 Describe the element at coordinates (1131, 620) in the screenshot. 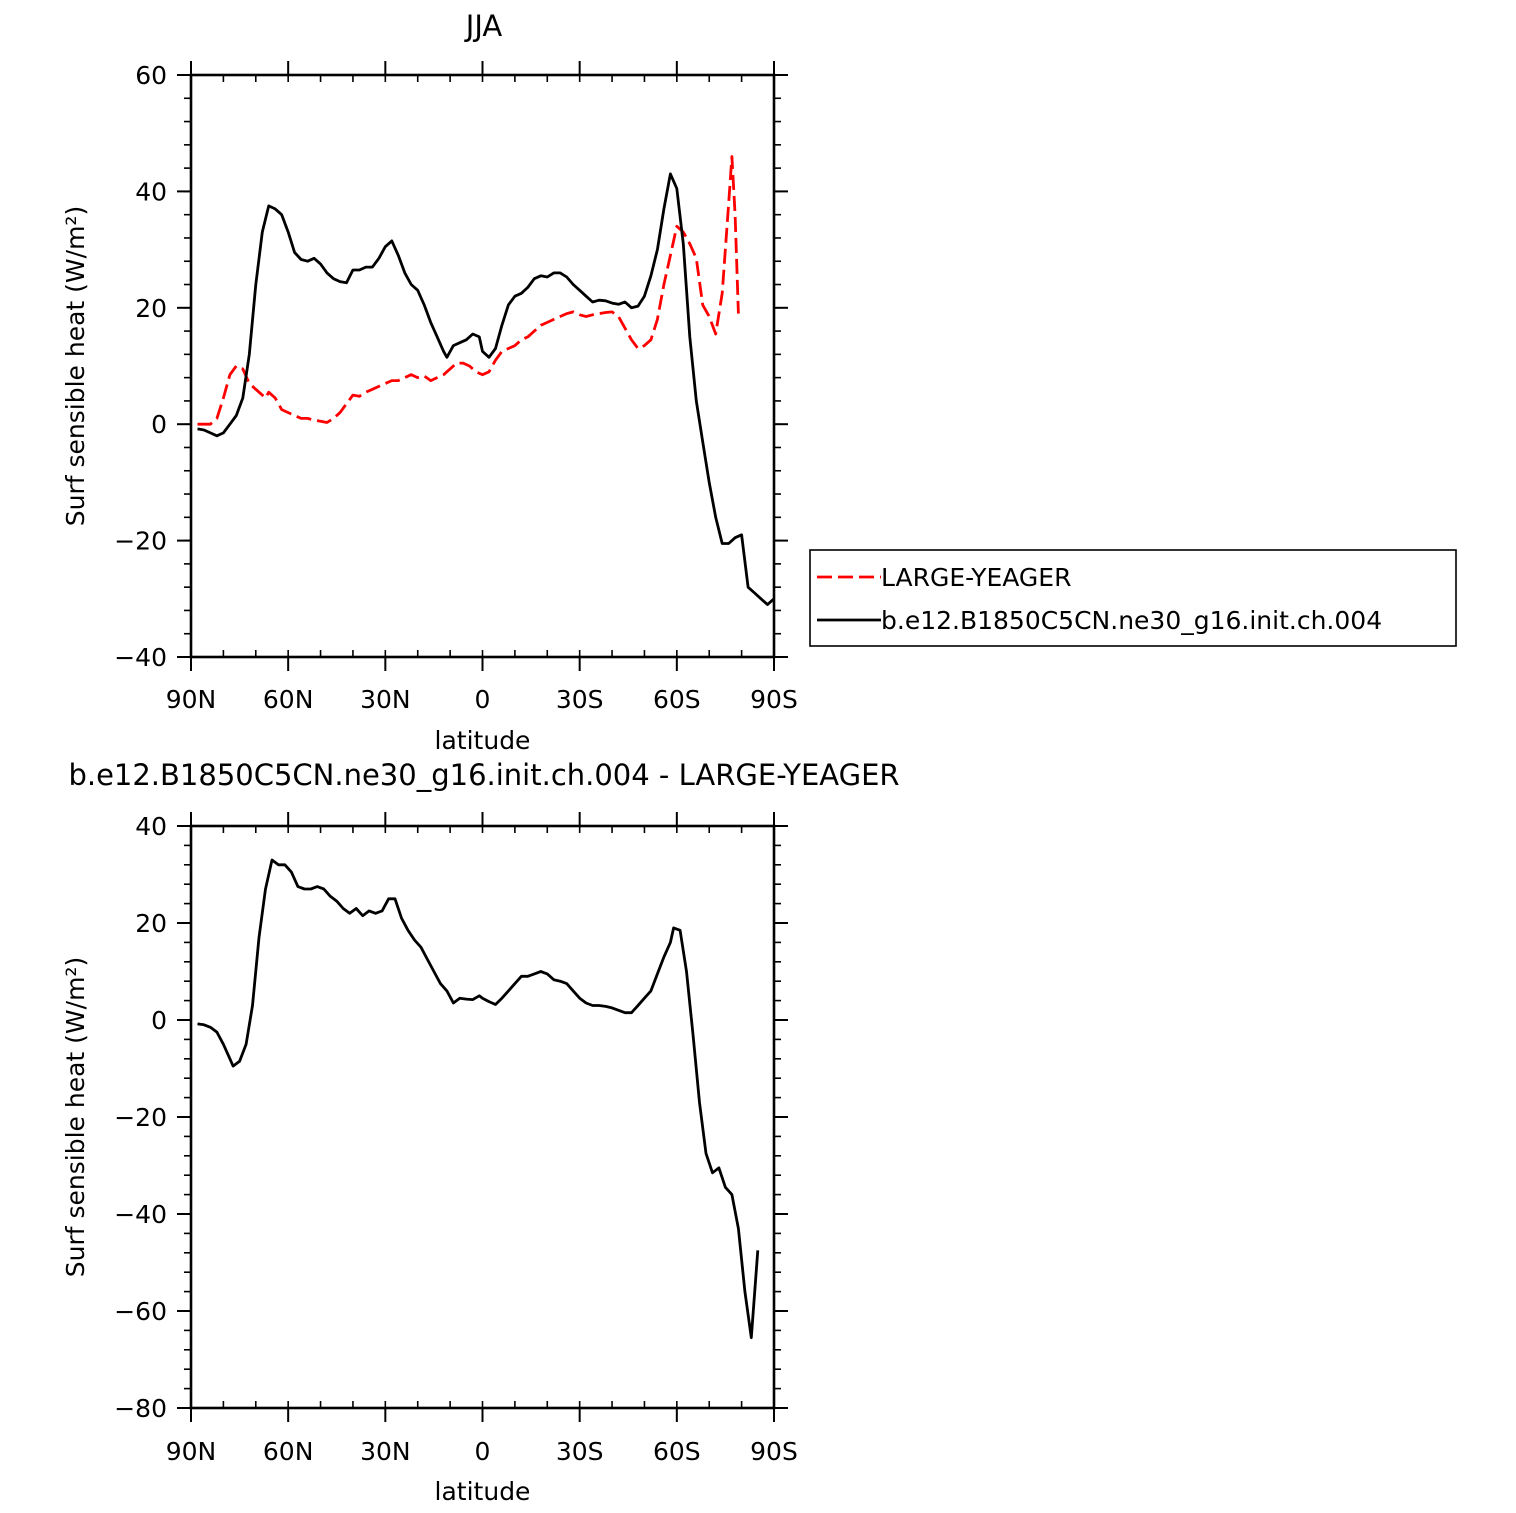

I see `legend-label-case: b.e12.B1850C5CN.ne30_g16.init.ch.004` at that location.